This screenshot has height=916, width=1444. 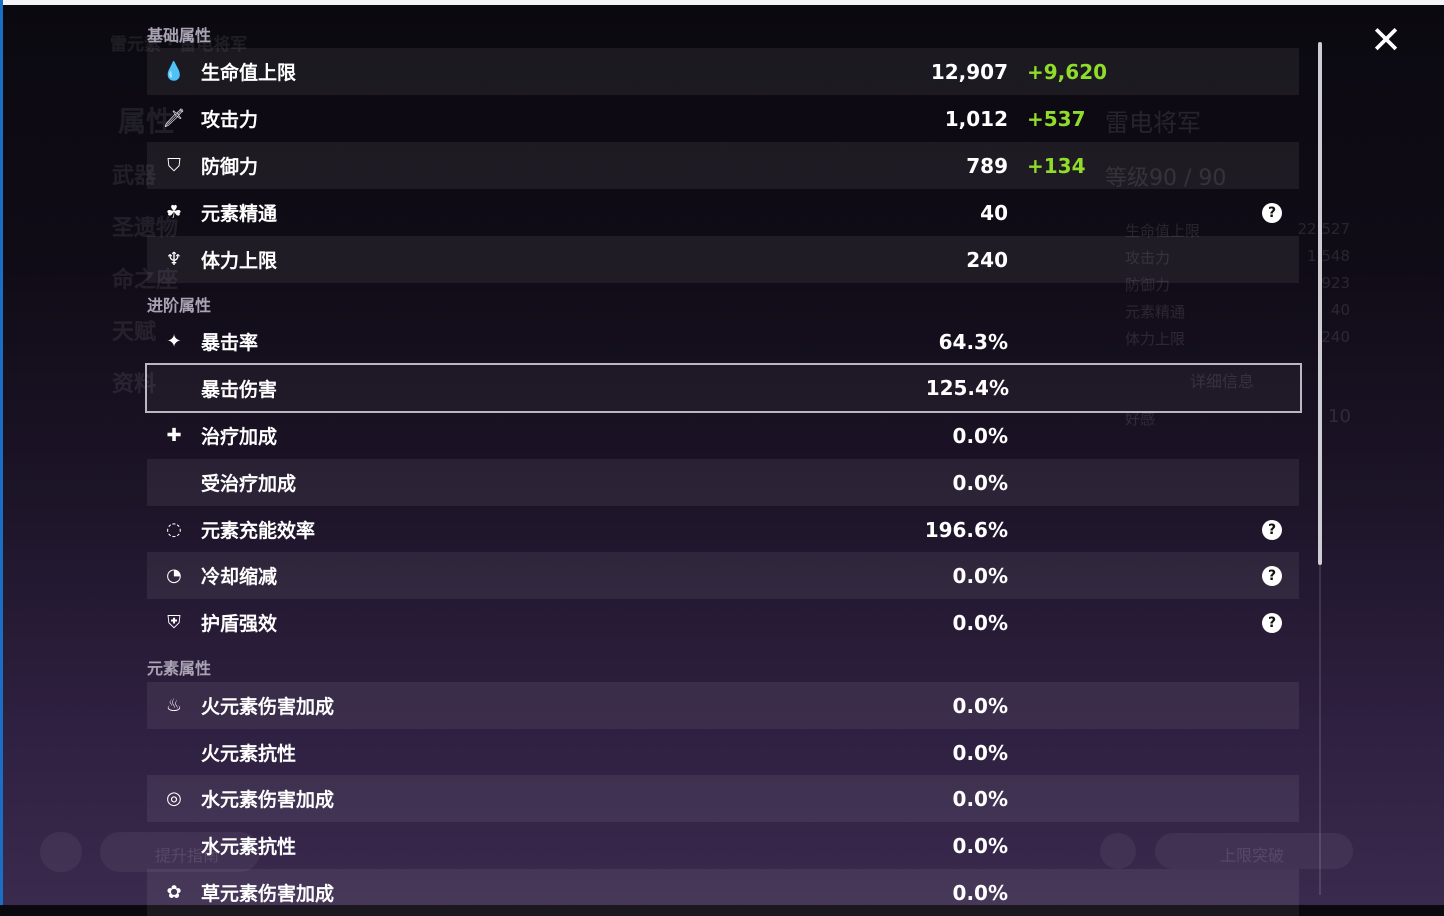 What do you see at coordinates (134, 332) in the screenshot?
I see `bg-menu-item: 天赋` at bounding box center [134, 332].